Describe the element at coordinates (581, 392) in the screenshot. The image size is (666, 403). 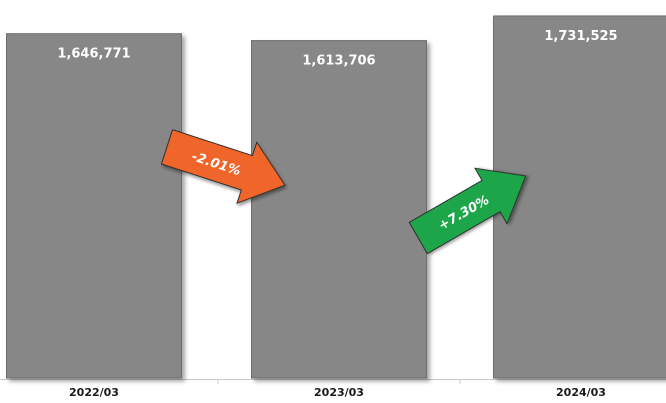
I see `x-tick-label: 2024/03` at that location.